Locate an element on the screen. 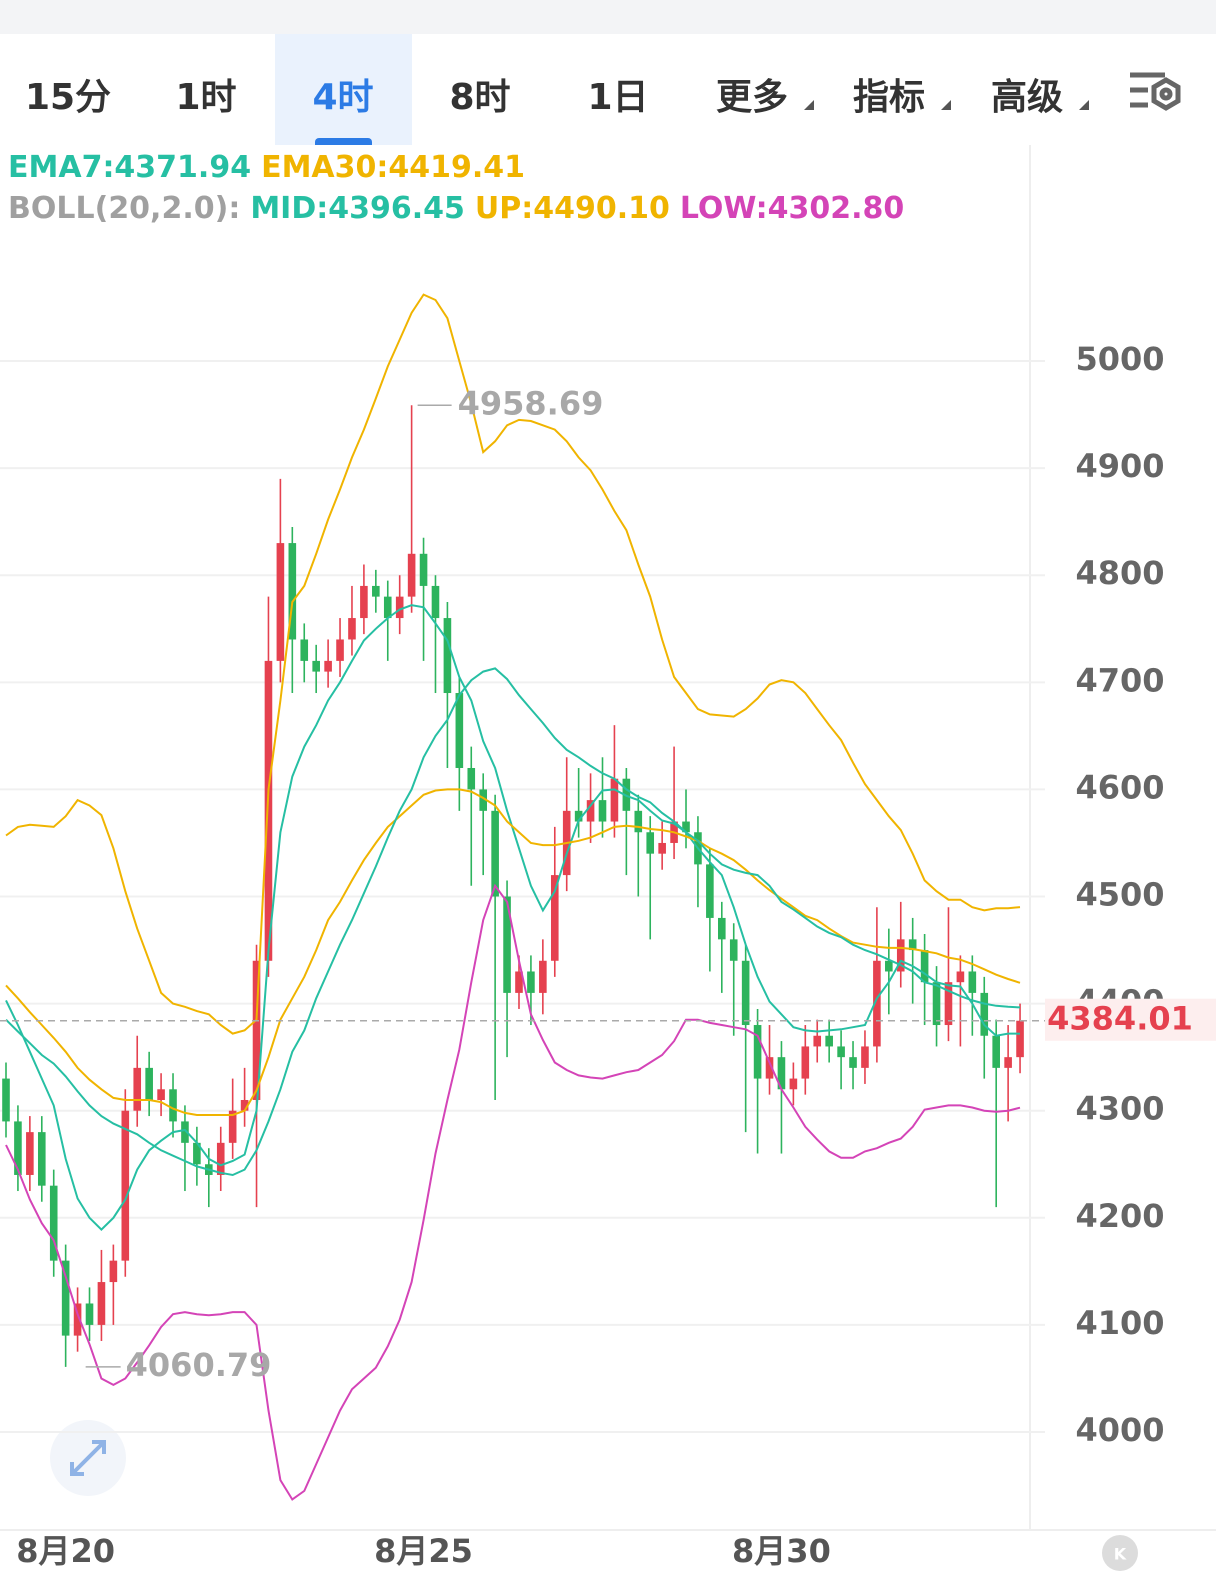 The width and height of the screenshot is (1216, 1574). legend-entry: LOW:4302.80 is located at coordinates (792, 208).